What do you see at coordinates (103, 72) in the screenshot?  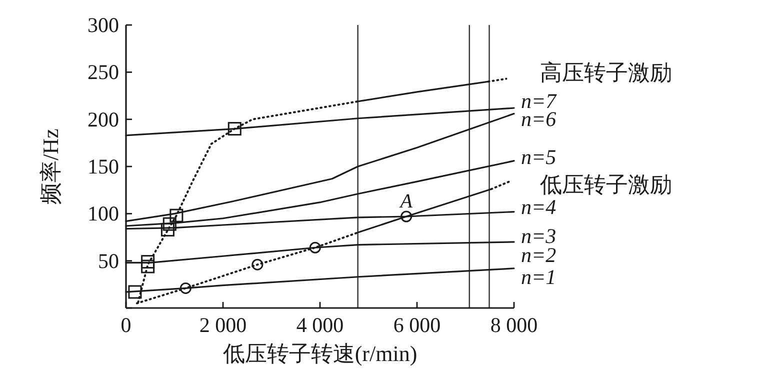 I see `y-tick-label: 250` at bounding box center [103, 72].